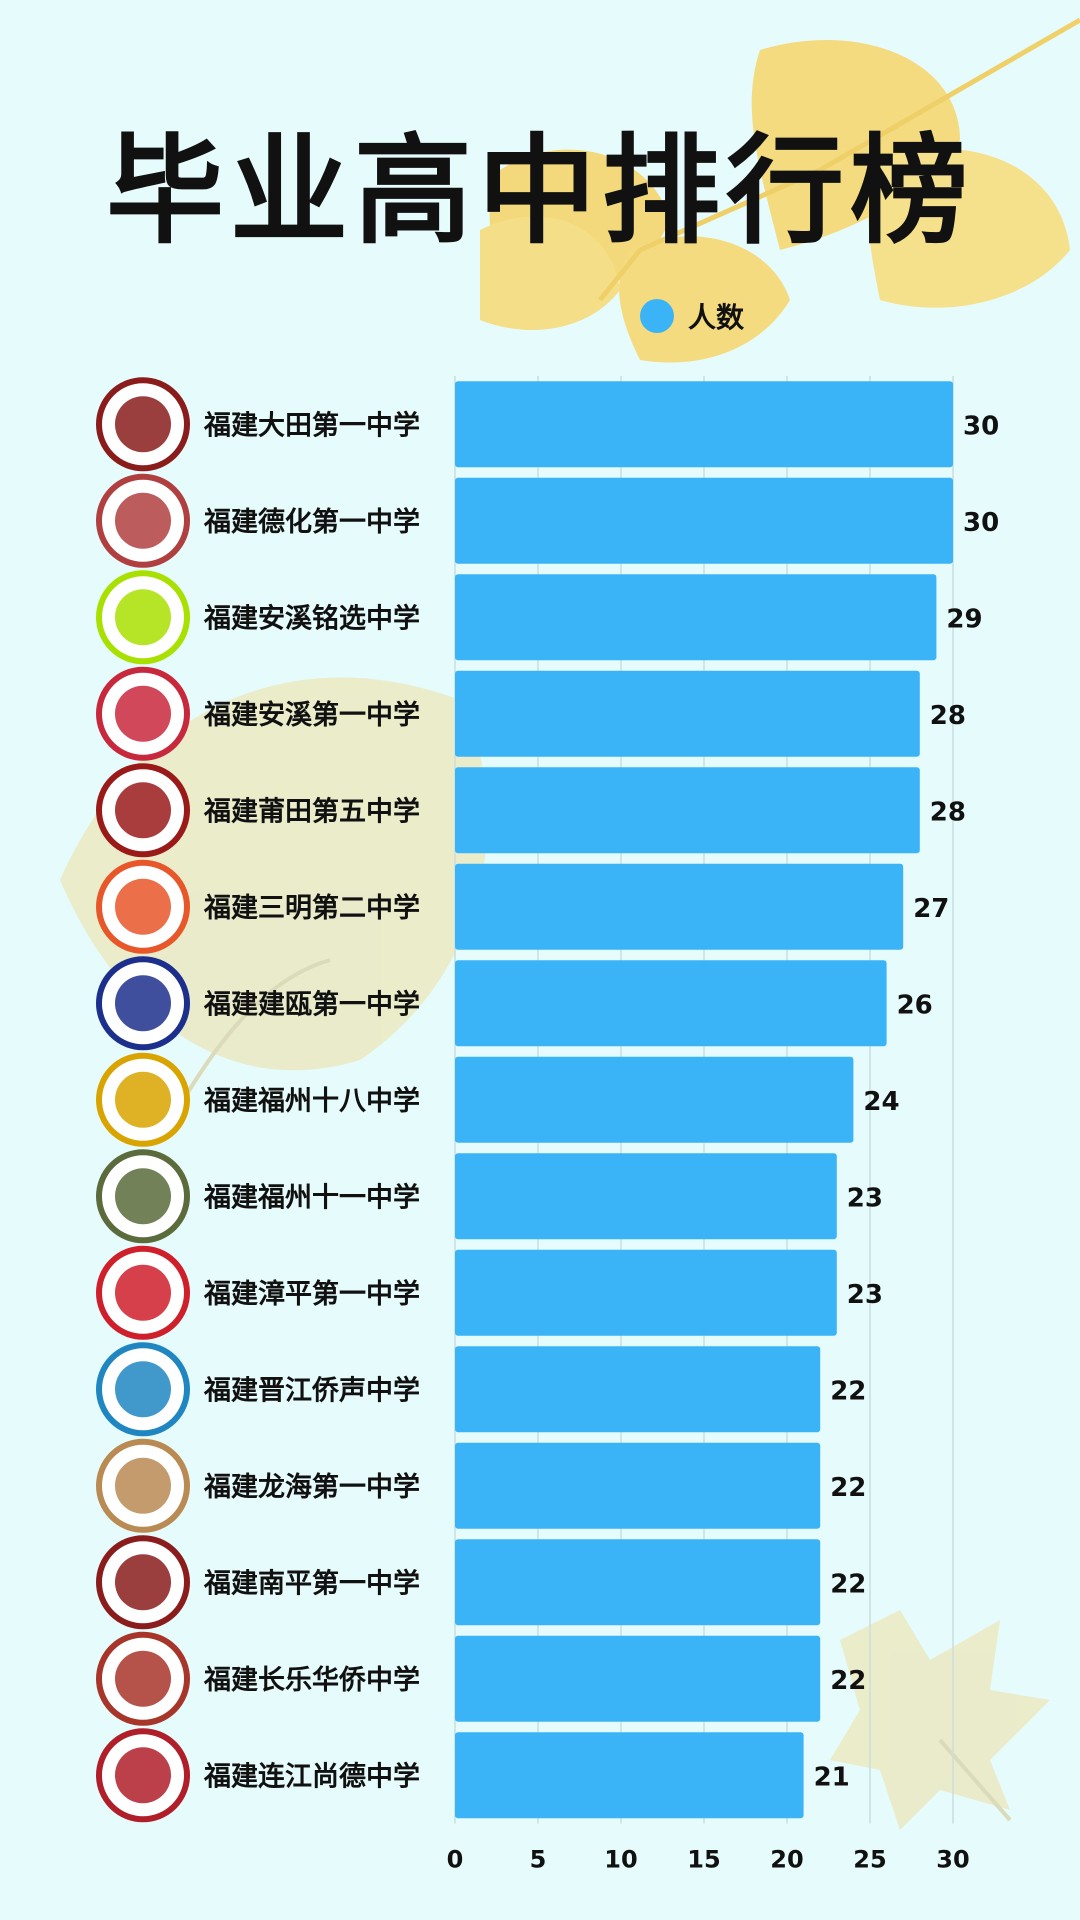 The width and height of the screenshot is (1080, 1920). What do you see at coordinates (931, 909) in the screenshot?
I see `value-label: 27` at bounding box center [931, 909].